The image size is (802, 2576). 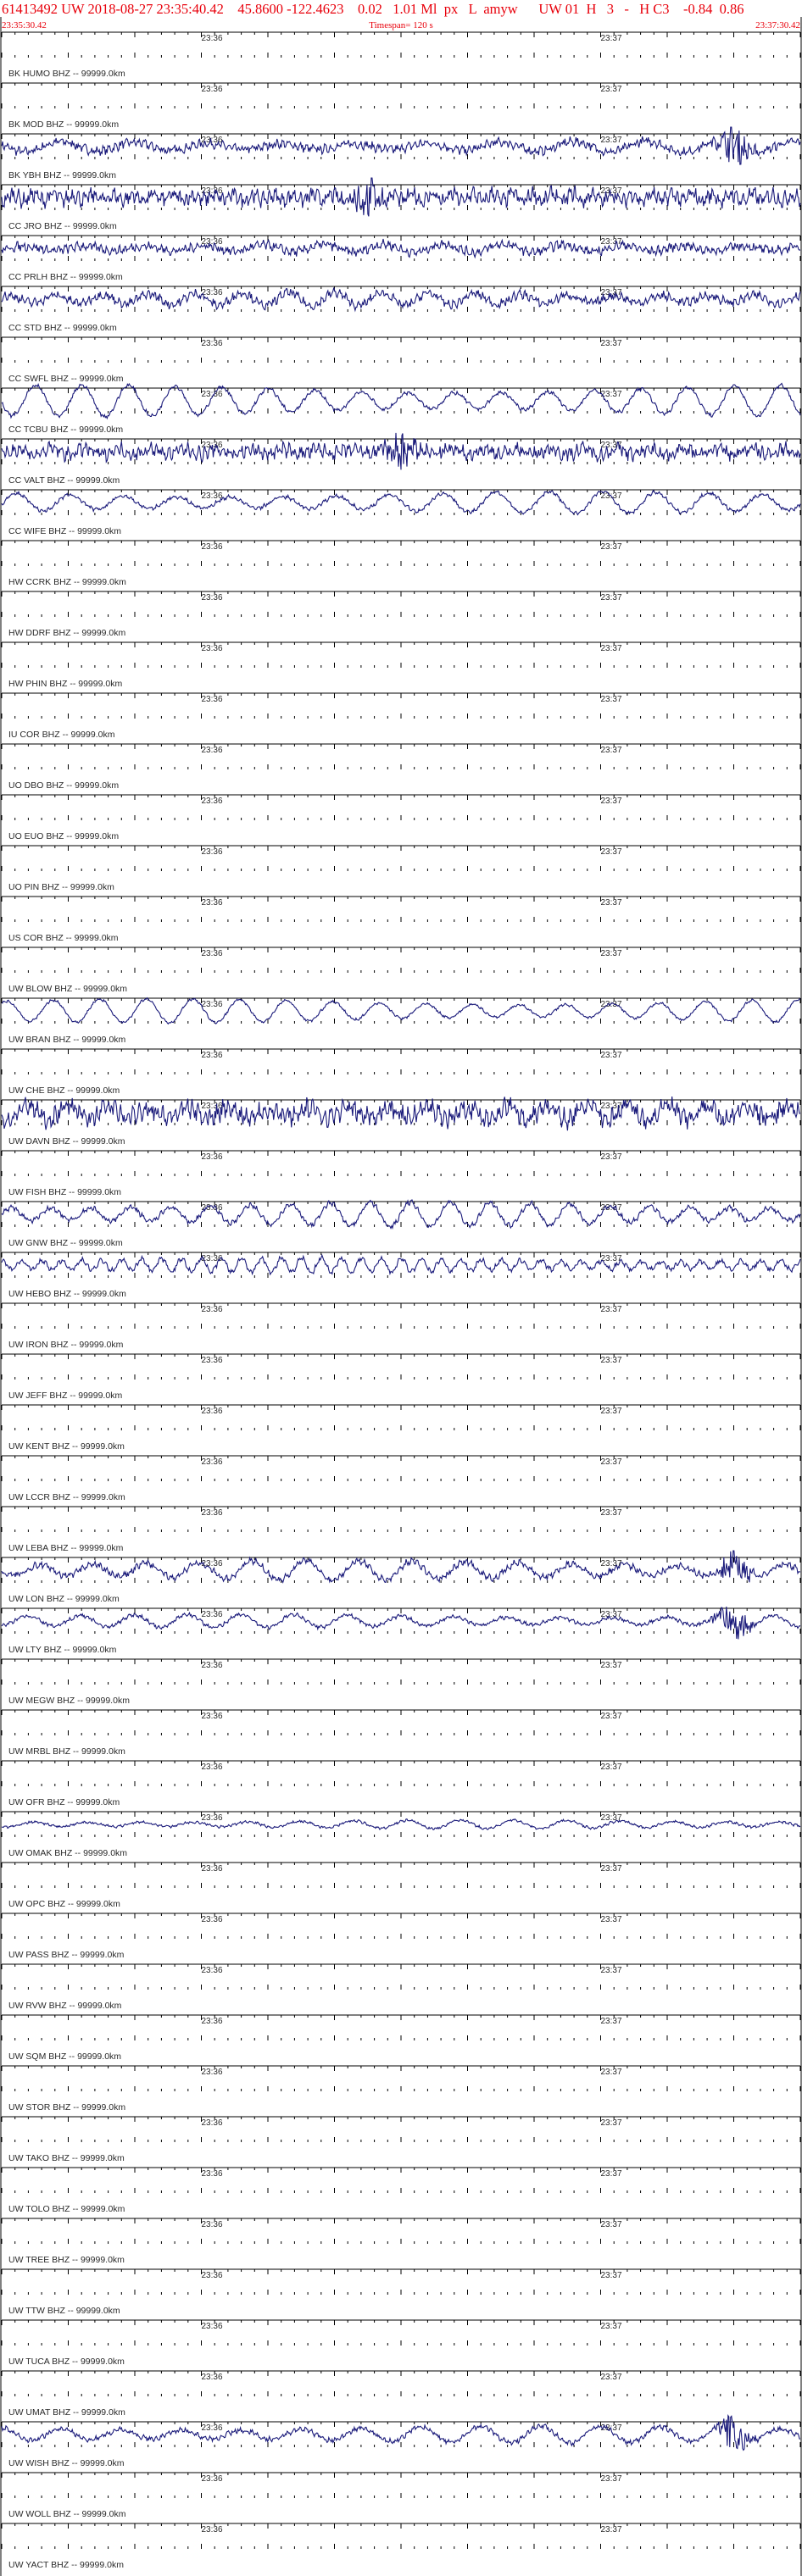 What do you see at coordinates (62, 226) in the screenshot?
I see `station-label: CC JRO BHZ -- 99999.0km` at bounding box center [62, 226].